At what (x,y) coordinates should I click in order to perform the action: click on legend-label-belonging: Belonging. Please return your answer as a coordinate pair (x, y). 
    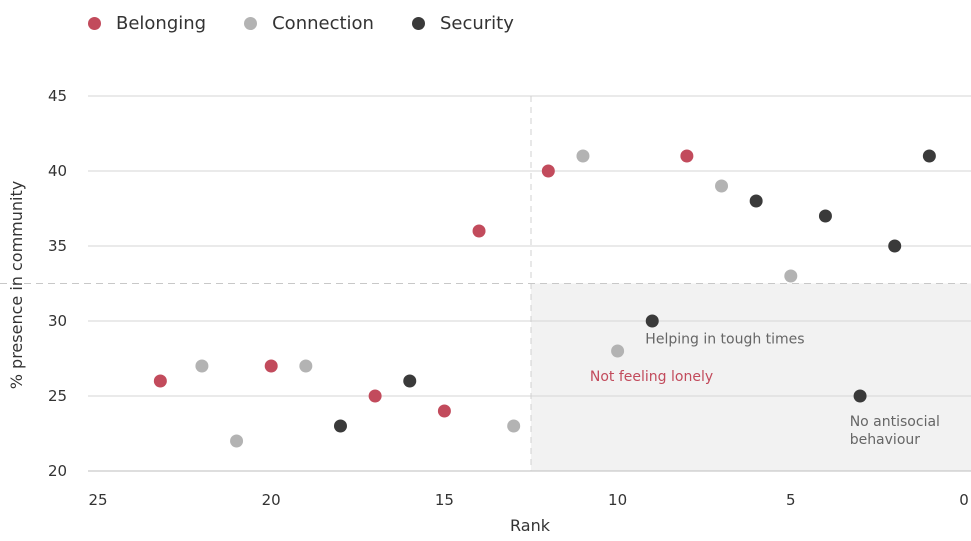
    Looking at the image, I should click on (161, 23).